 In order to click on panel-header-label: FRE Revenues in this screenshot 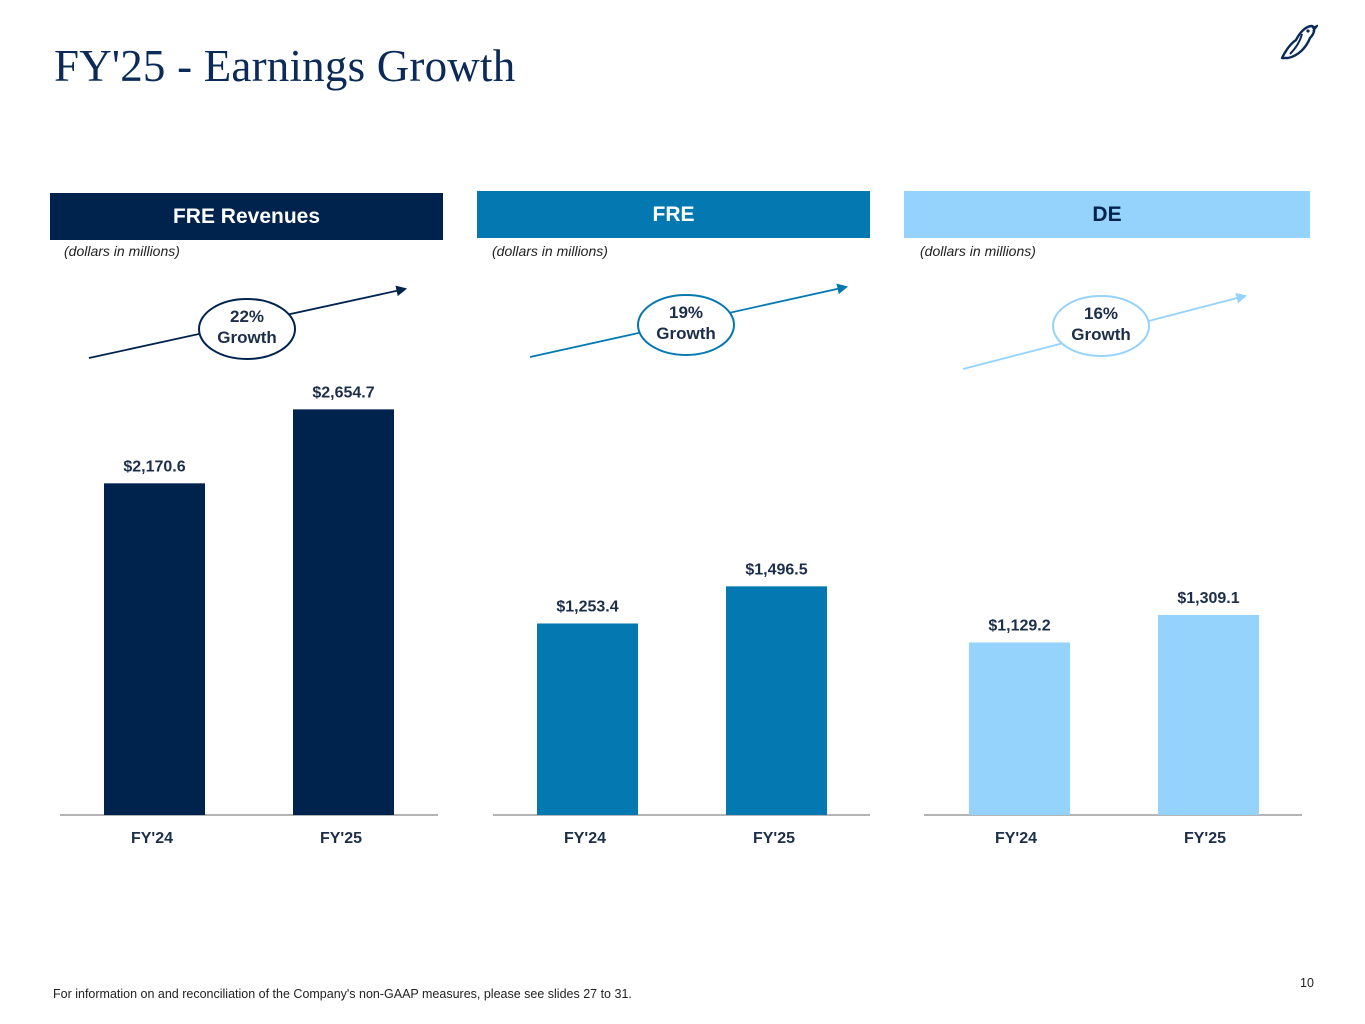, I will do `click(246, 216)`.